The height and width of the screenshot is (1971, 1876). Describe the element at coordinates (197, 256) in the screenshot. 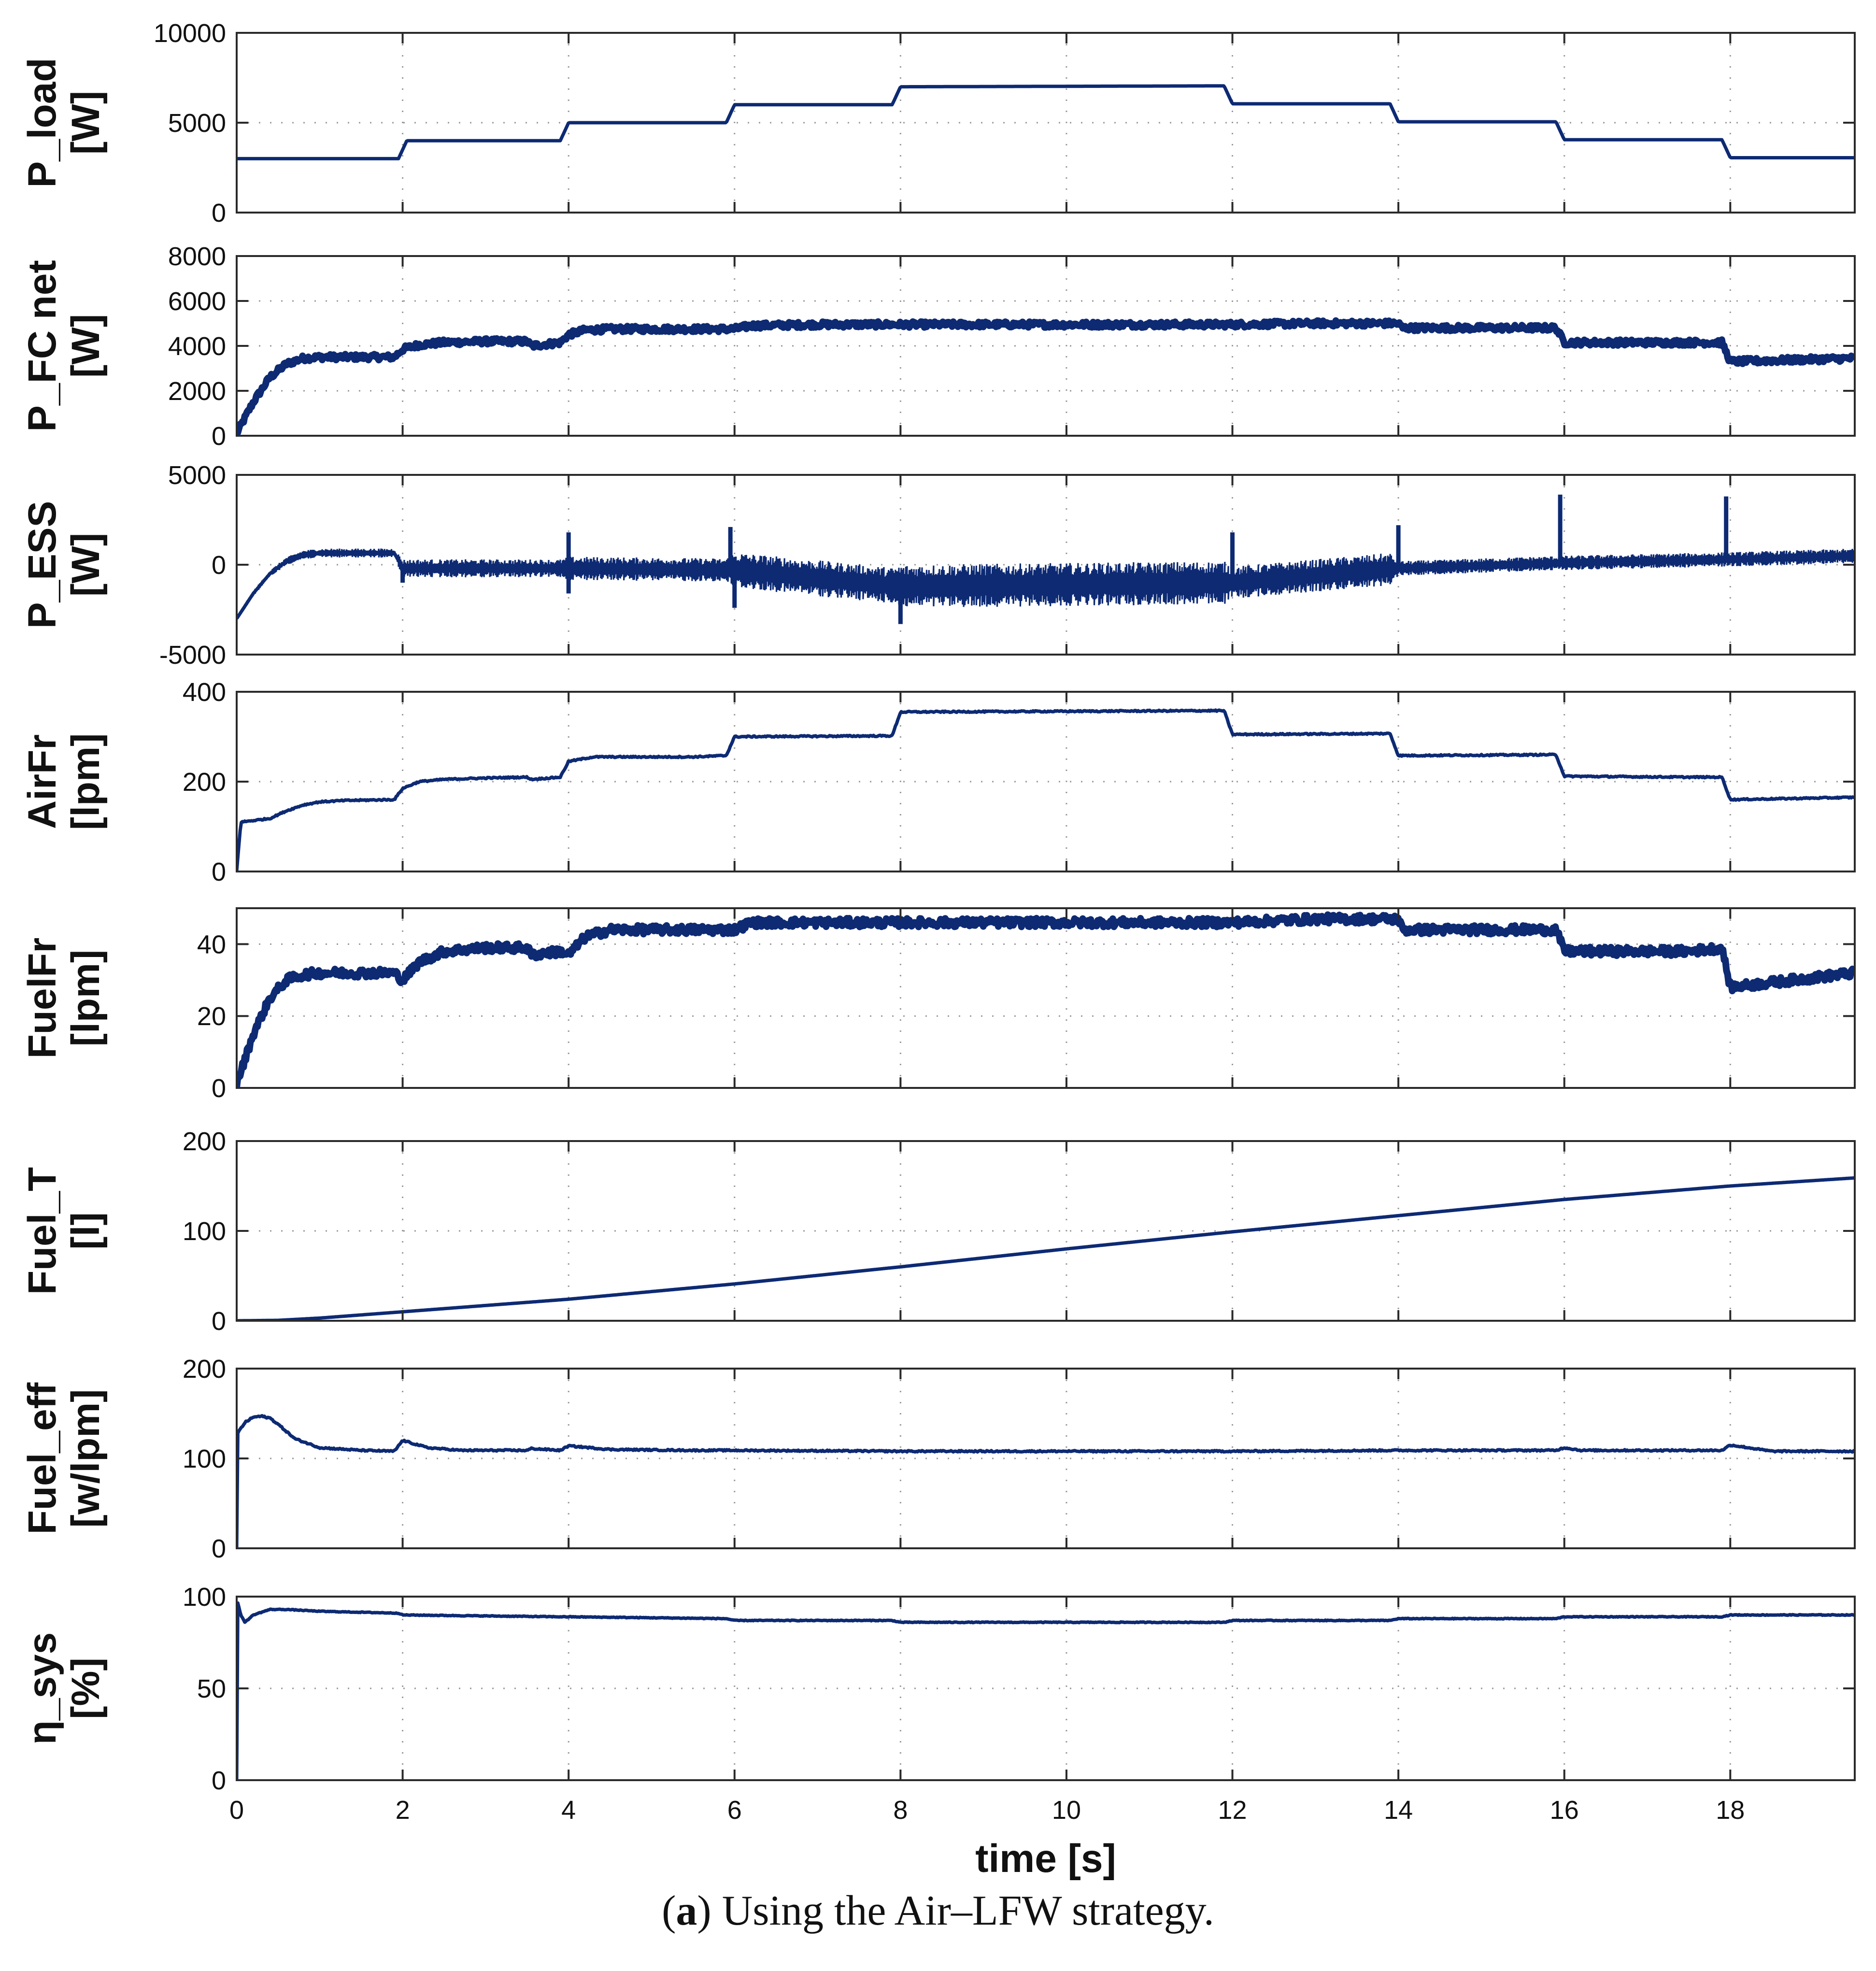

I see `y-tick-label: 8000` at that location.